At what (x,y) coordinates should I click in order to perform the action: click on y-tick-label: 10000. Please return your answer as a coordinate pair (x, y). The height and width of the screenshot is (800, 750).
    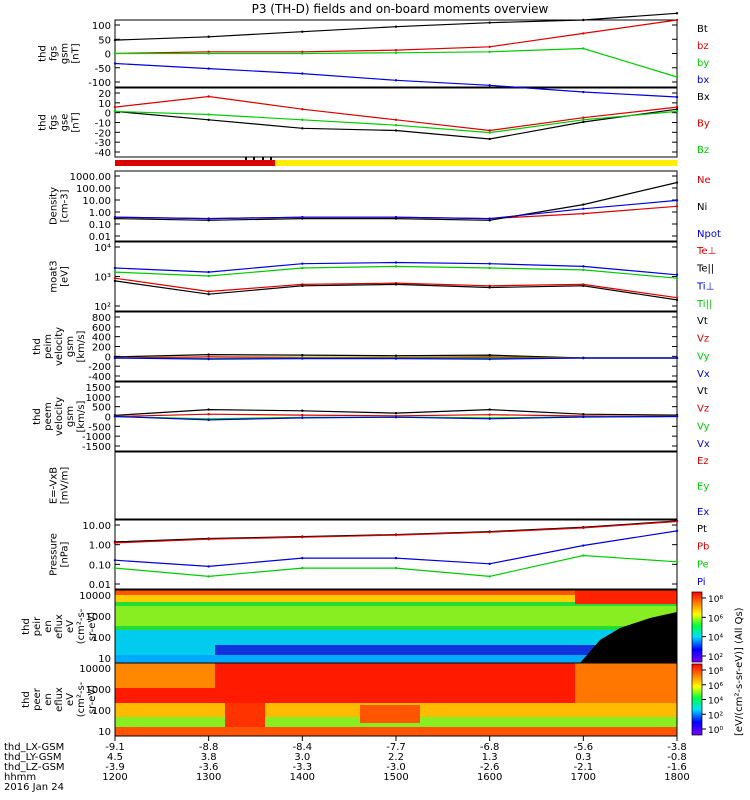
    Looking at the image, I should click on (95, 596).